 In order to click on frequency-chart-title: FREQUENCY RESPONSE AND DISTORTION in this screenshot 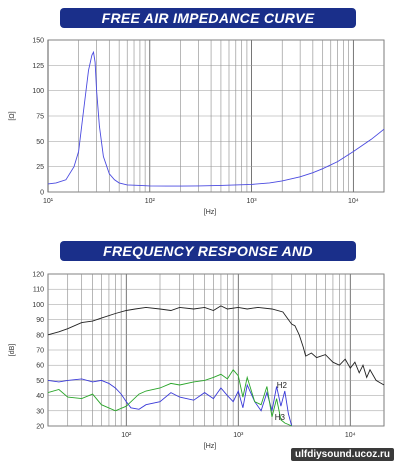, I will do `click(208, 260)`.